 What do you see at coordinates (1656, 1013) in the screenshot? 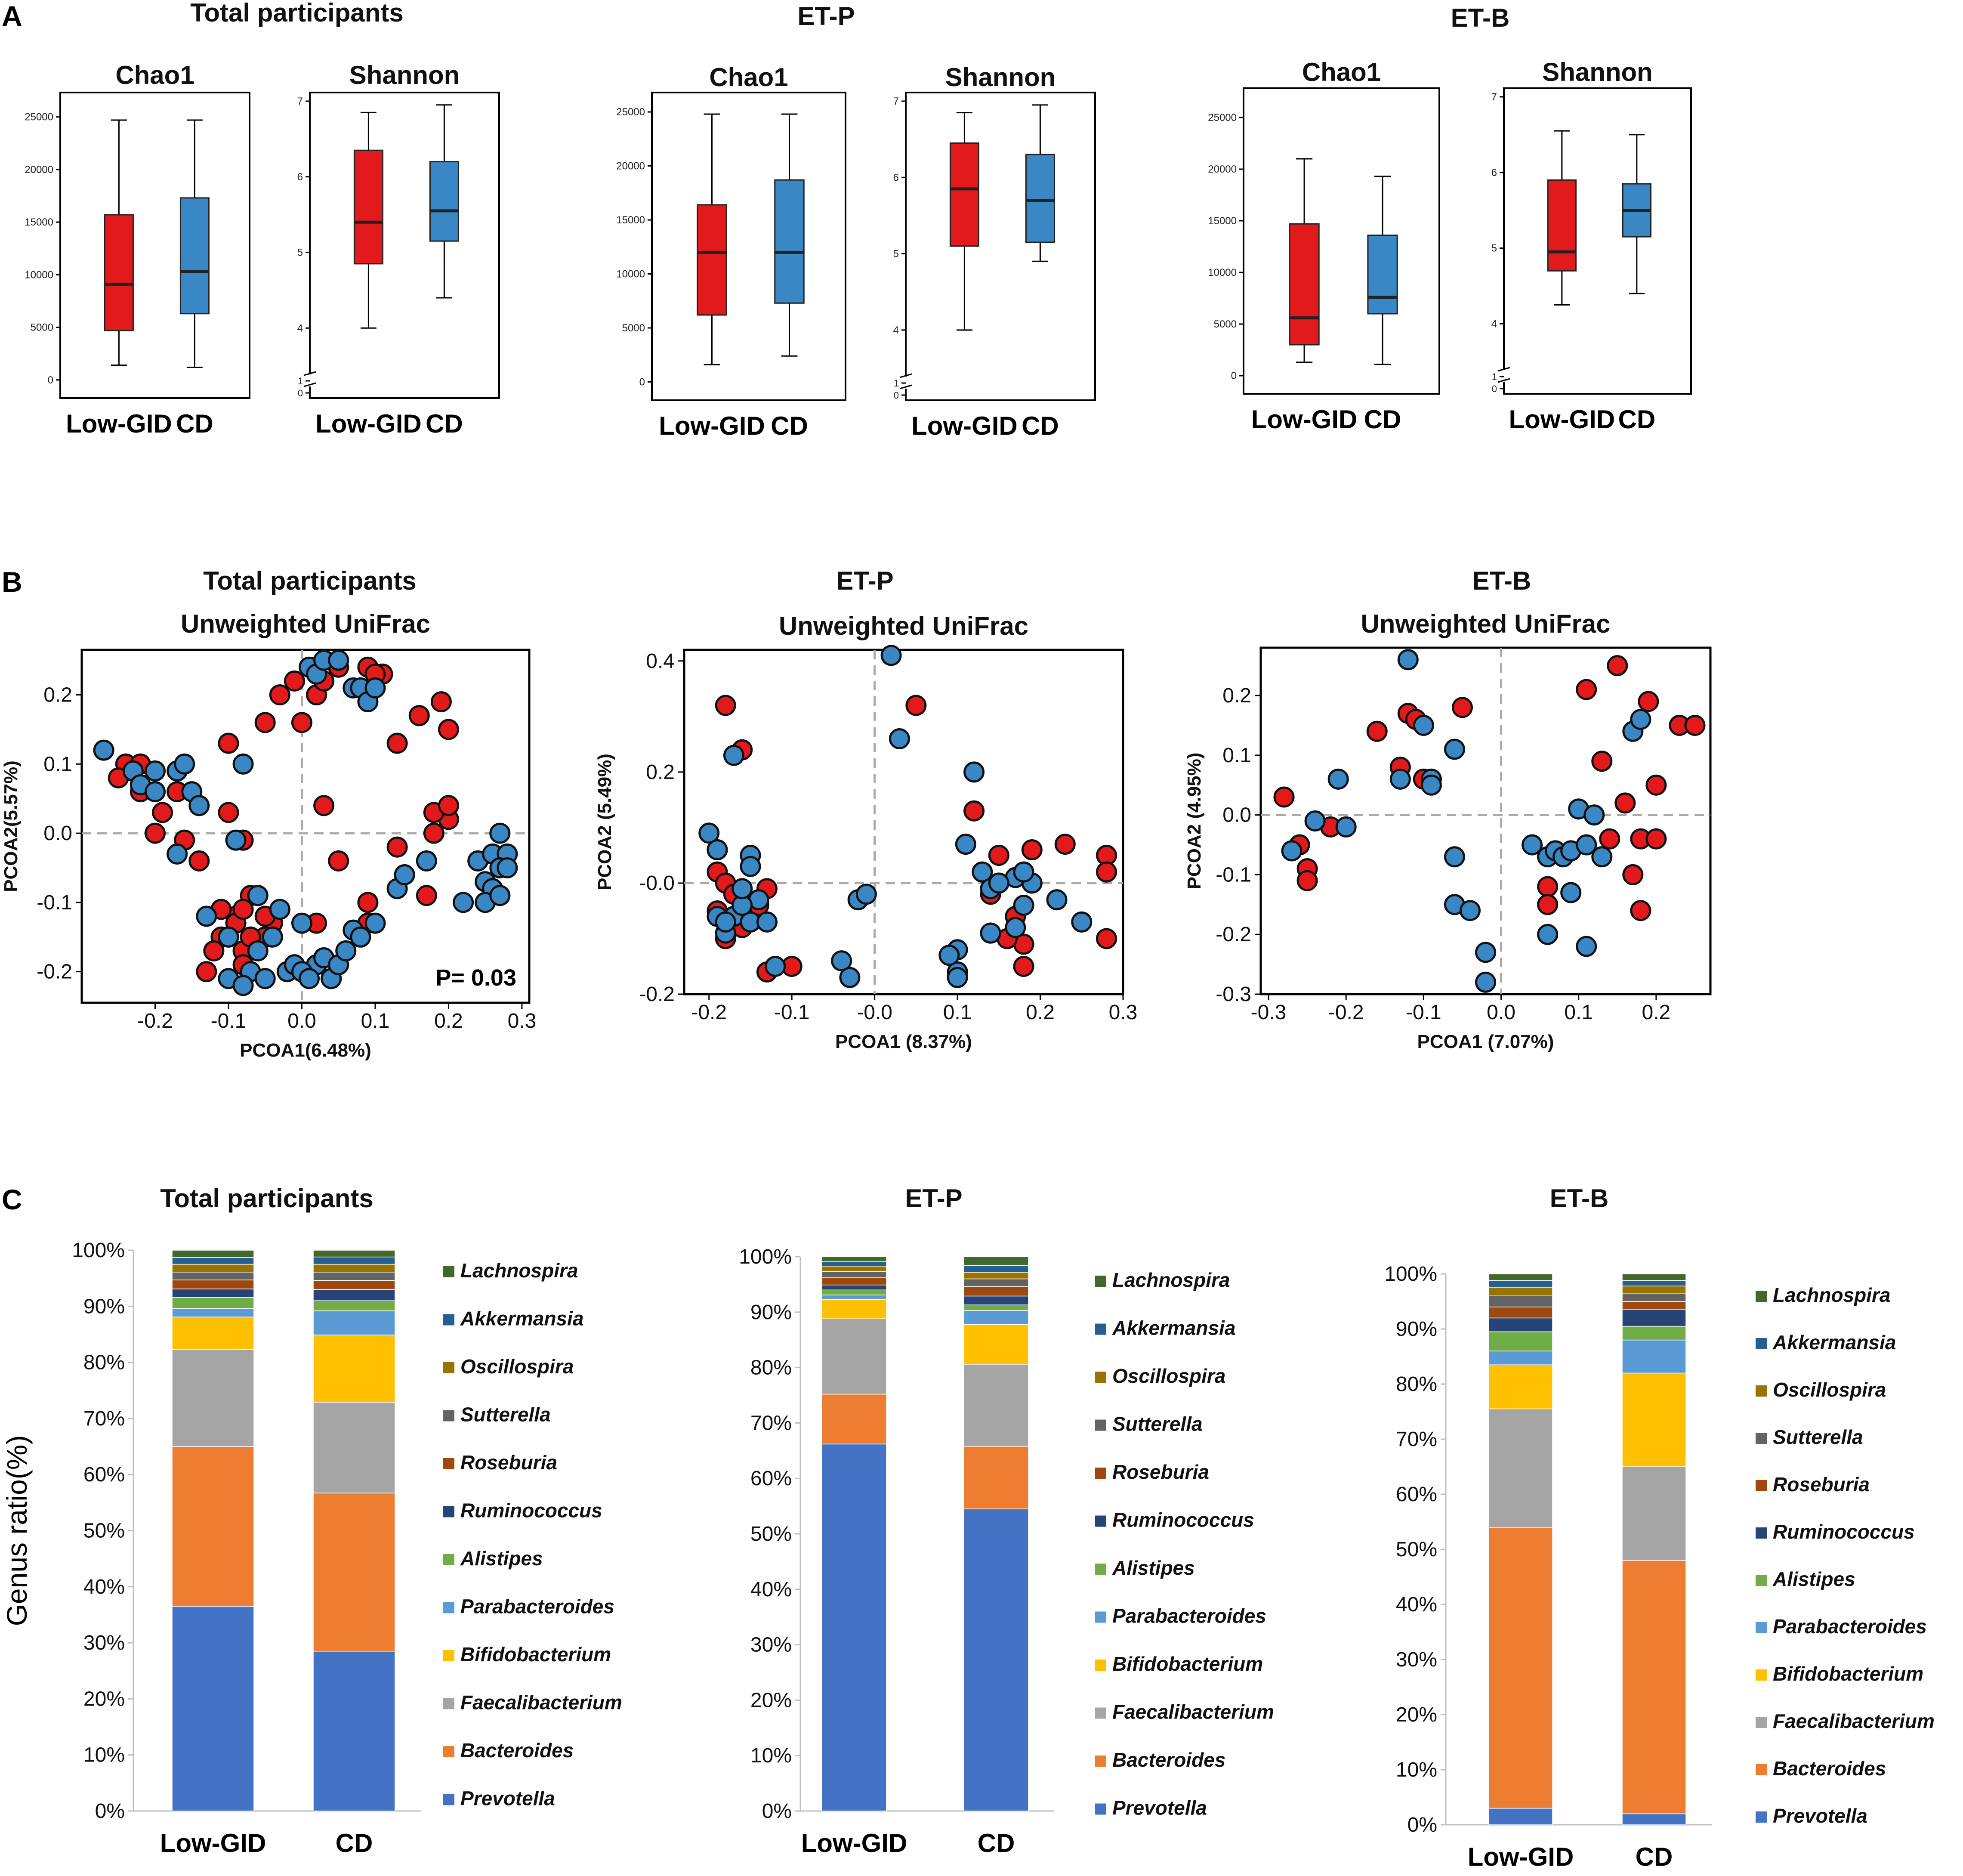
I see `x-tick-label: 0.2` at bounding box center [1656, 1013].